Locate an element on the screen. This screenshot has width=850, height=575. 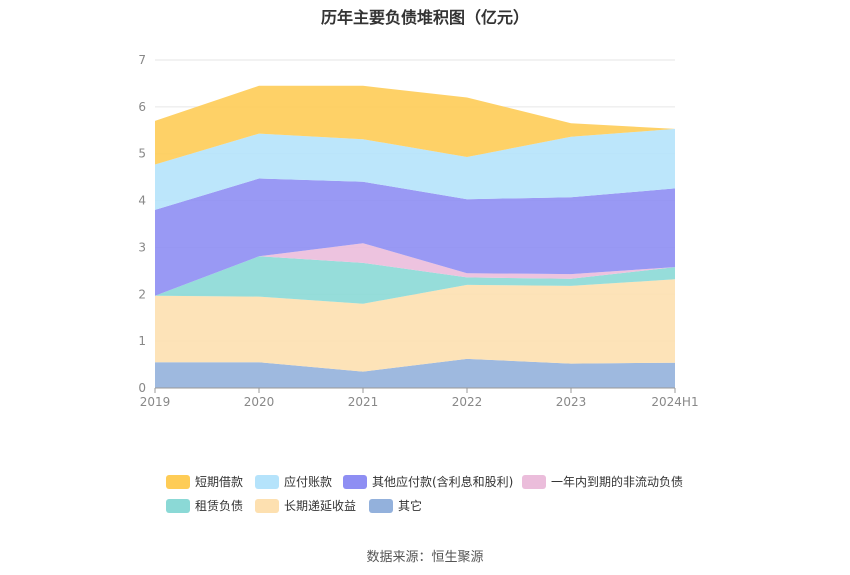
legend-label: 租赁负债 is located at coordinates (219, 506).